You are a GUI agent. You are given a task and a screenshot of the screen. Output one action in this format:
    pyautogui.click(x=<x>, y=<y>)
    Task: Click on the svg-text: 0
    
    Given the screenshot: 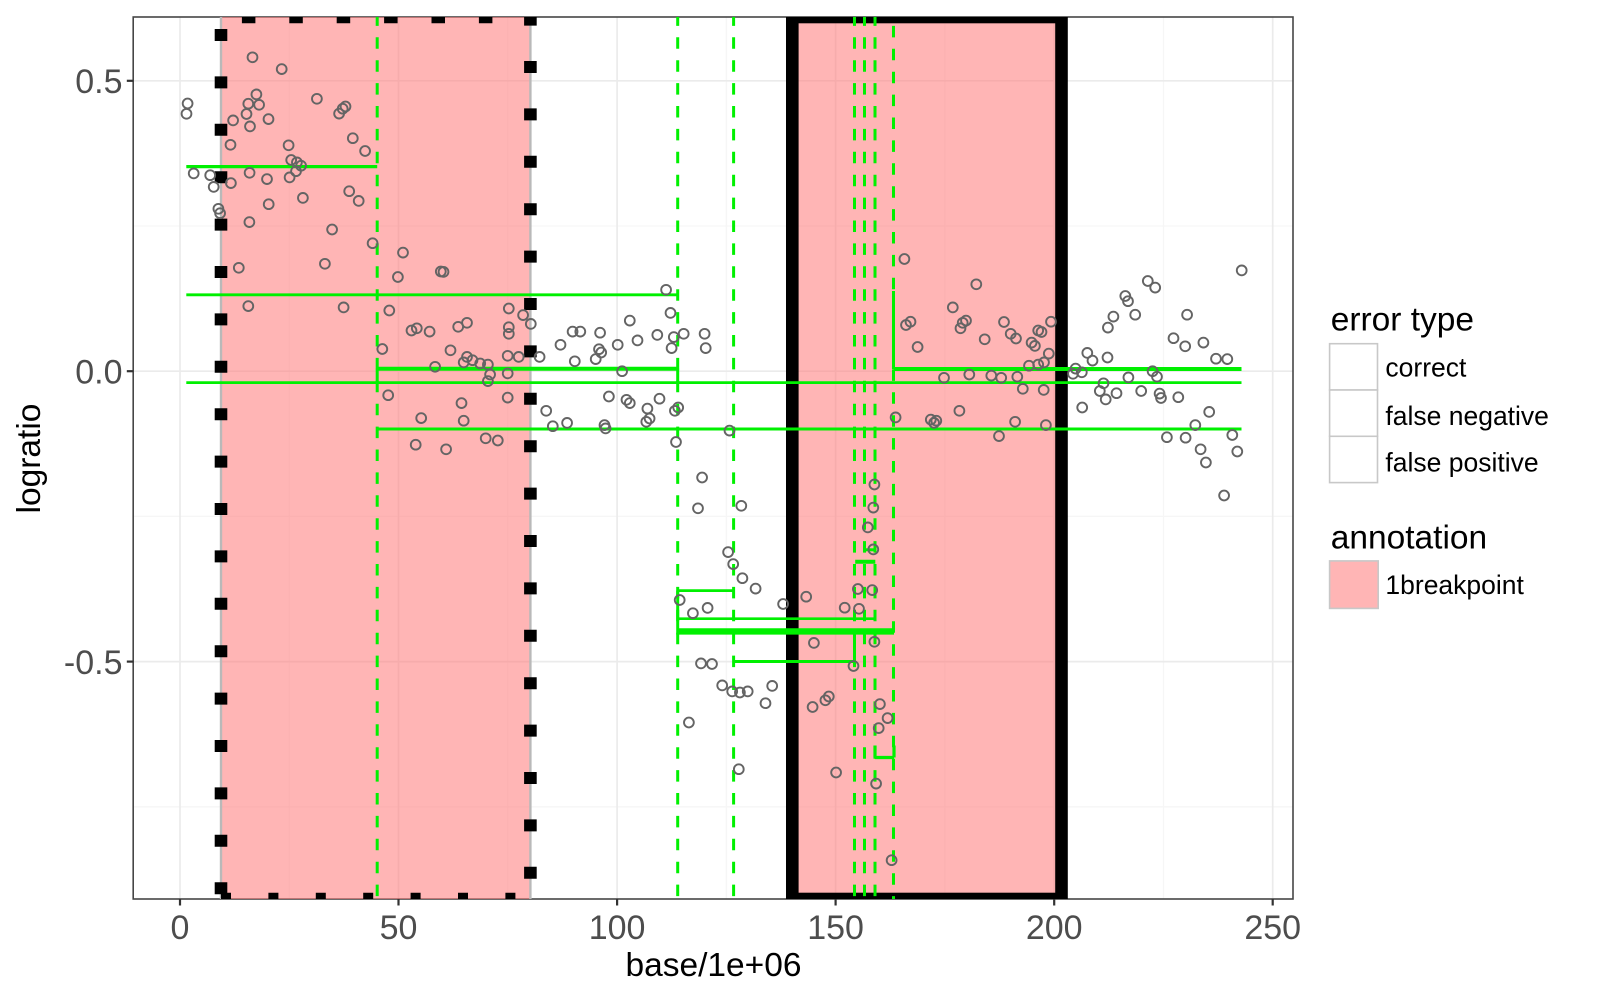 What is the action you would take?
    pyautogui.click(x=180, y=928)
    